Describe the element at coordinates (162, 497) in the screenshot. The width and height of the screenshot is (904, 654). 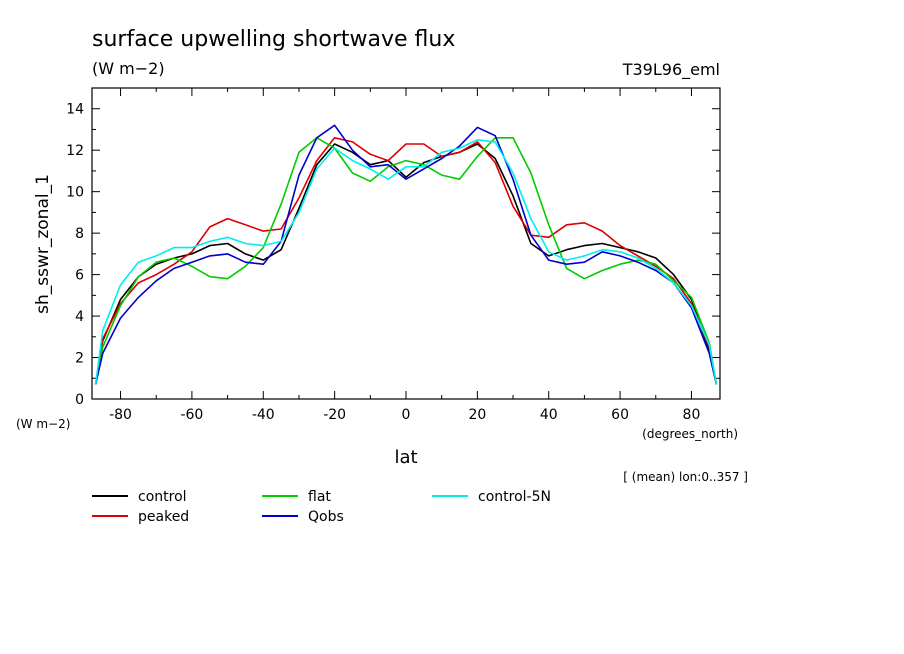
I see `legend-label-control: control` at that location.